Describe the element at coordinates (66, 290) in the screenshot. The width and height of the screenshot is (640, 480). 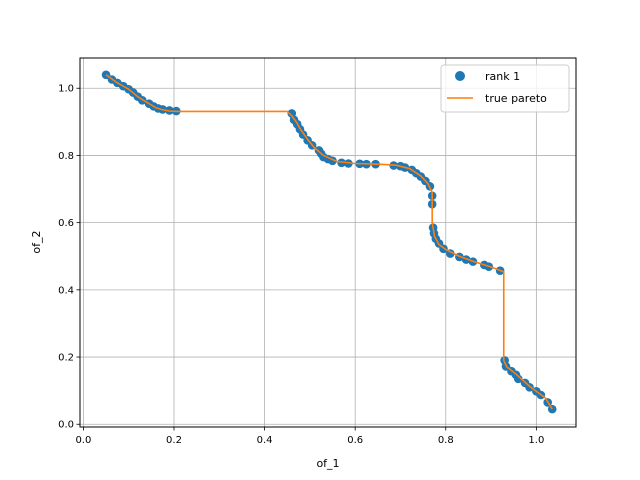
I see `y-tick-label: 0.4` at that location.